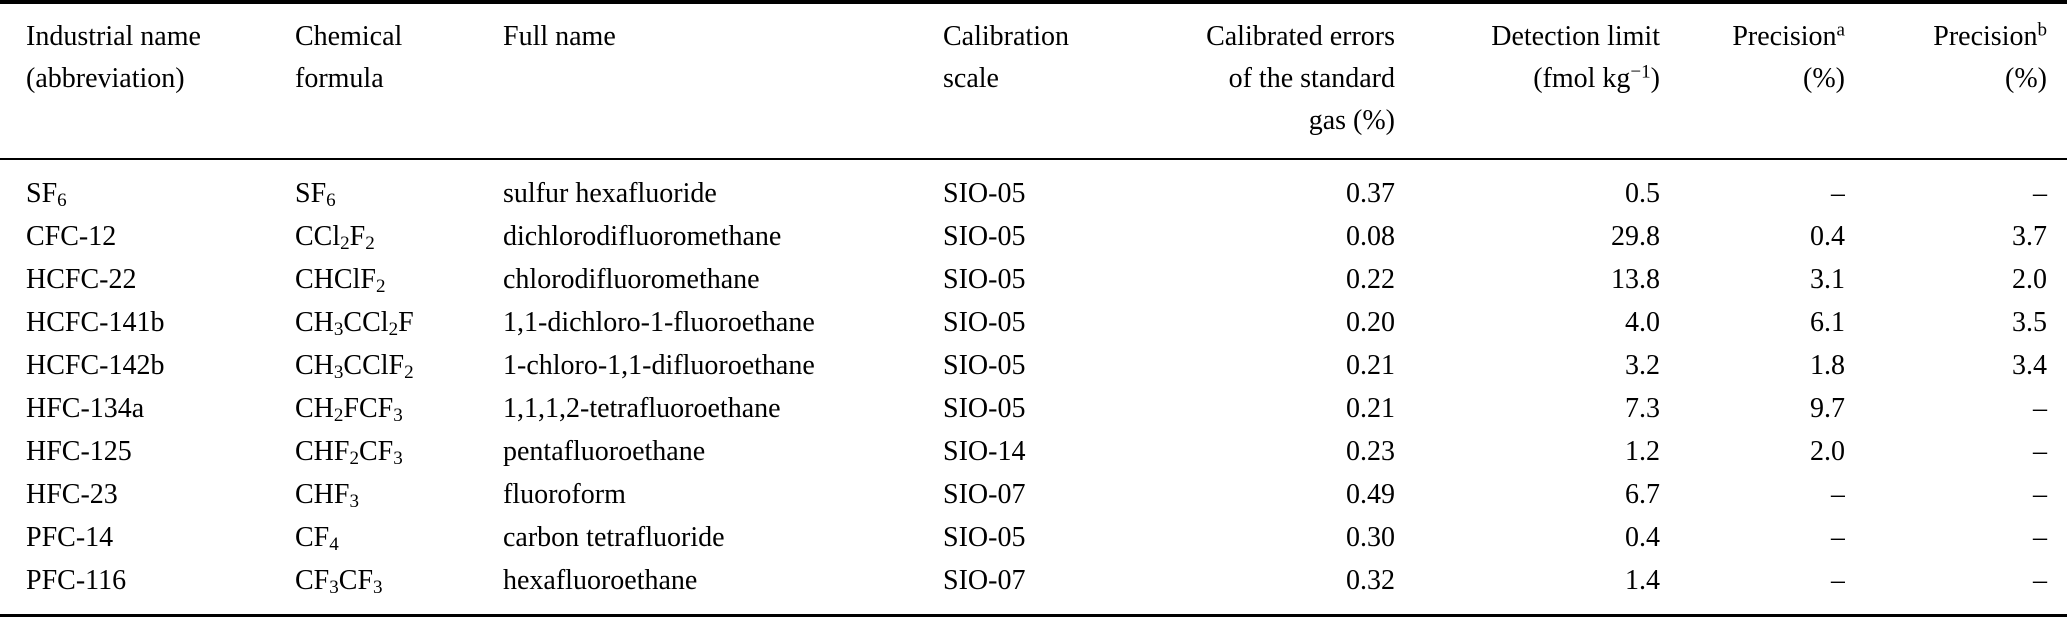  I want to click on cell-chemical-formula: CCl2F2, so click(335, 237).